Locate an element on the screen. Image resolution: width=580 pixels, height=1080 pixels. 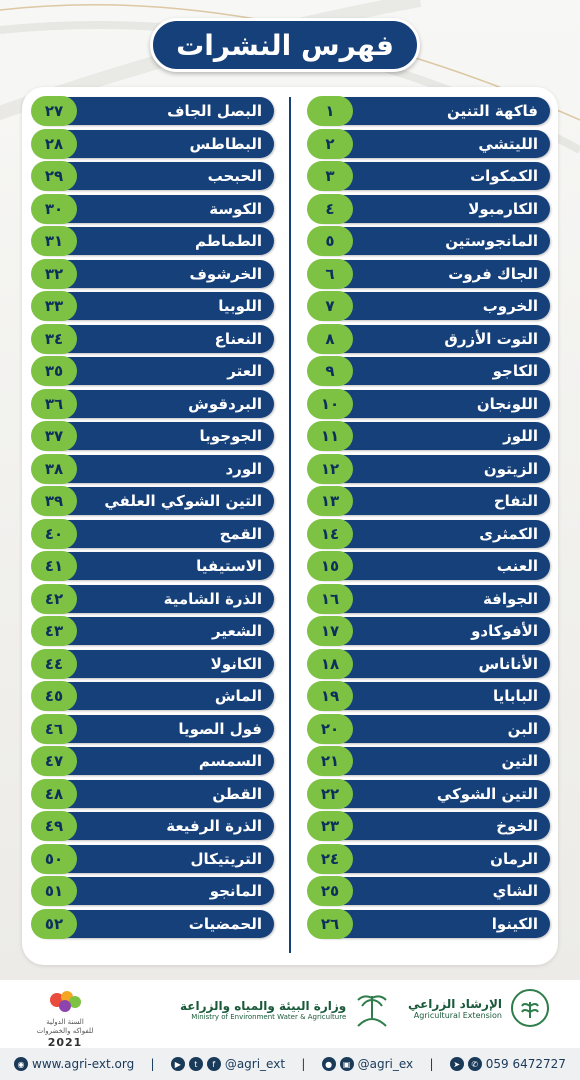
item-name: فاكهة التنين is located at coordinates (492, 111).